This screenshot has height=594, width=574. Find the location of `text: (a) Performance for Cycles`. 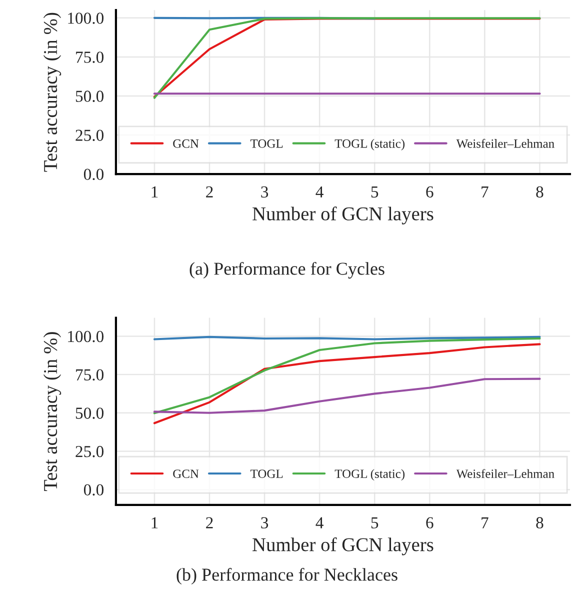

text: (a) Performance for Cycles is located at coordinates (287, 270).